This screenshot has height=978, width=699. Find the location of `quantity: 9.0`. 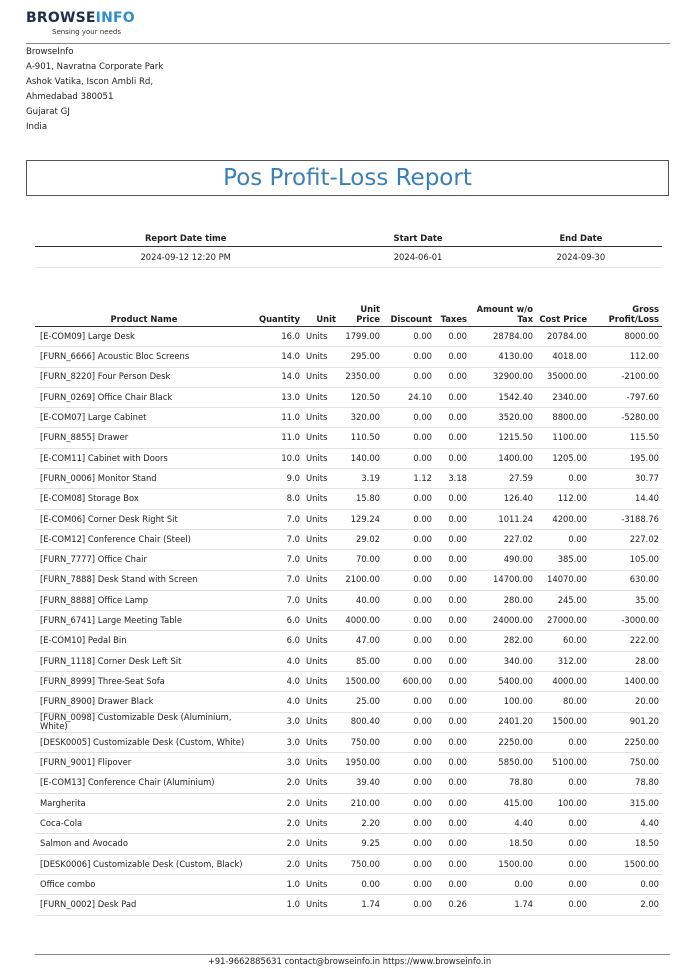

quantity: 9.0 is located at coordinates (278, 479).